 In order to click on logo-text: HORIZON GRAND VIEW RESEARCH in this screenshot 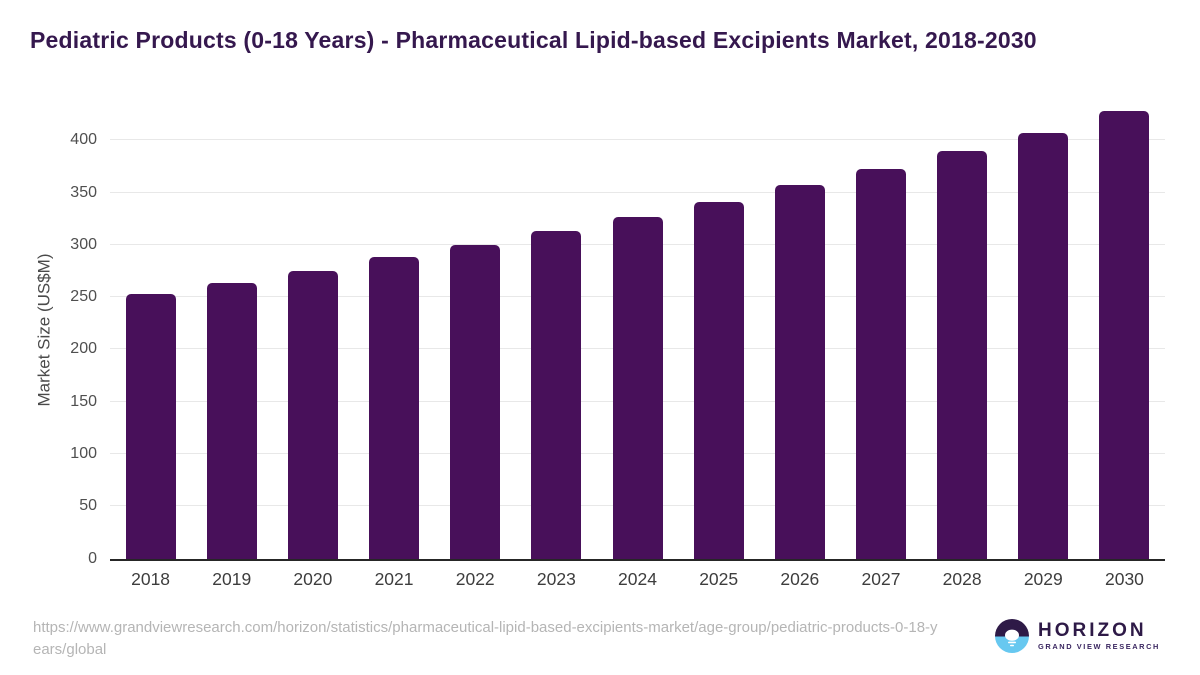, I will do `click(1099, 635)`.